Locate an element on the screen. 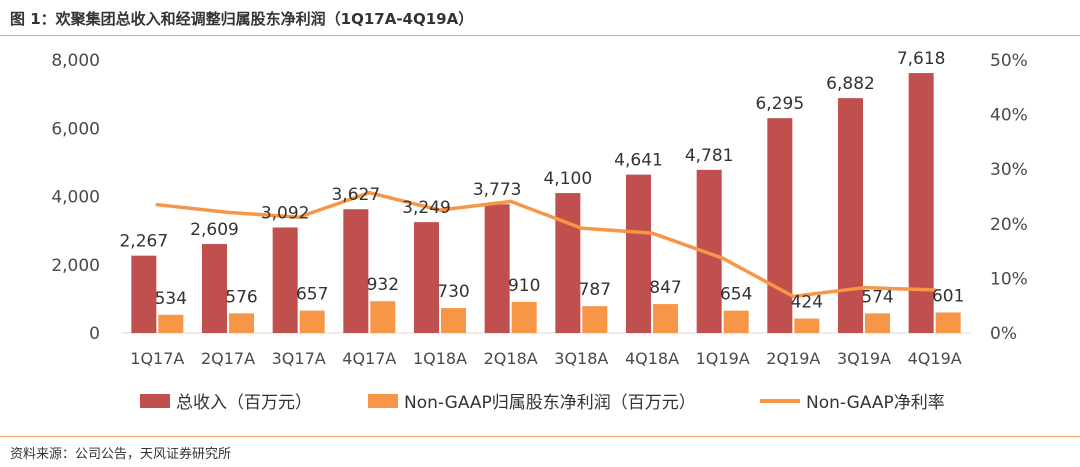 This screenshot has height=467, width=1080. right-axis-tick: 30% is located at coordinates (1009, 170).